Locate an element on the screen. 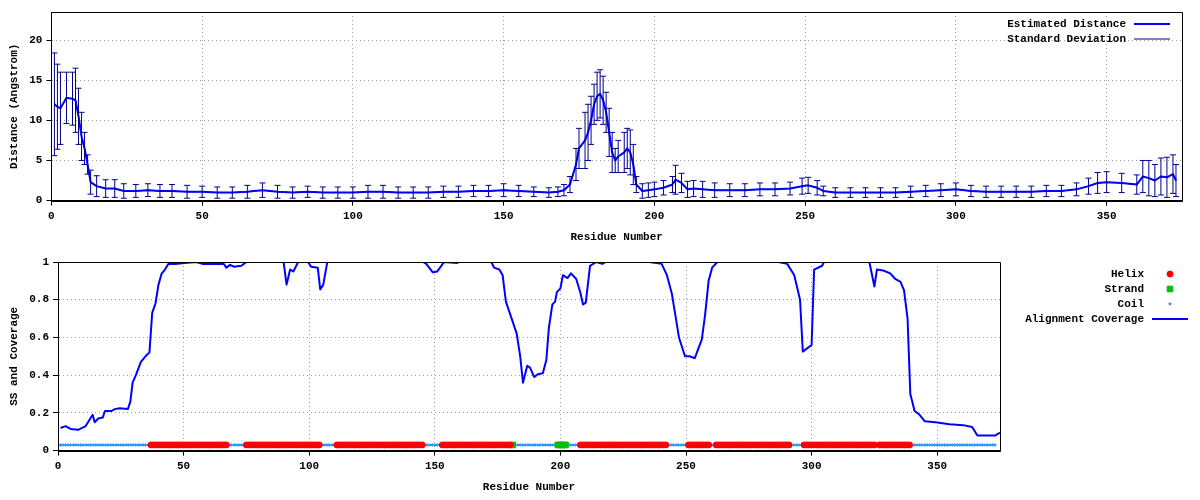  y-axis-title: SS and Coverage is located at coordinates (14, 356).